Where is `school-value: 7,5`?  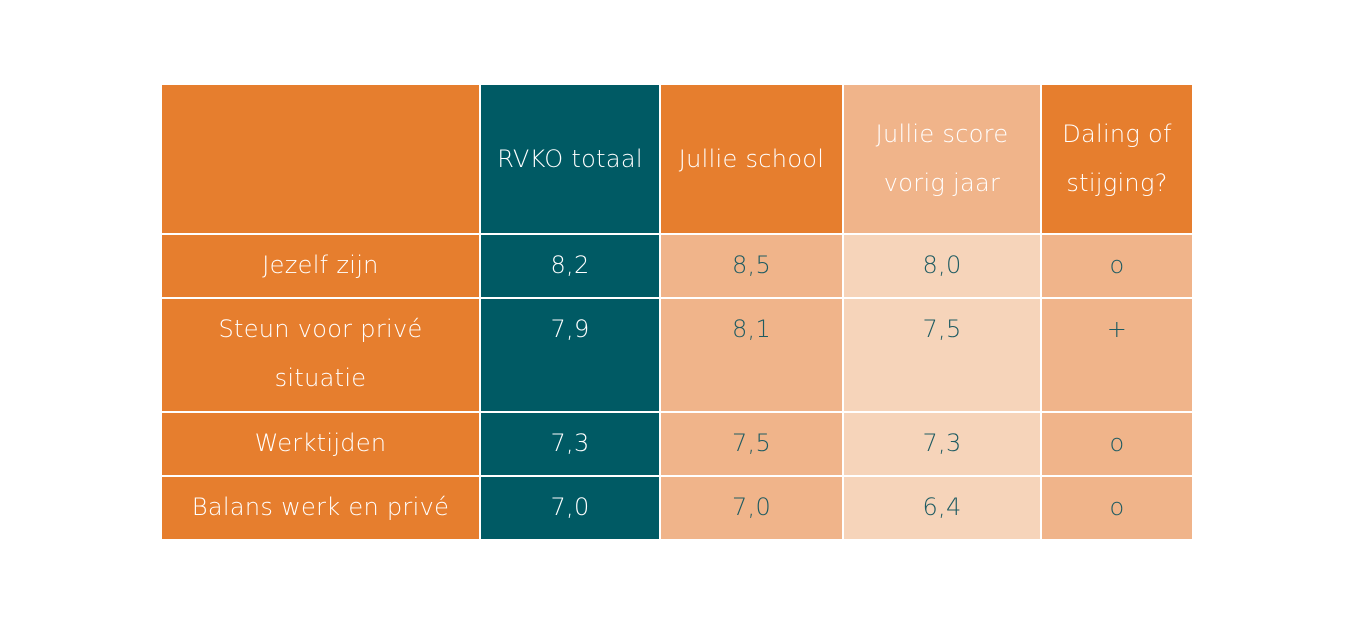 school-value: 7,5 is located at coordinates (751, 444).